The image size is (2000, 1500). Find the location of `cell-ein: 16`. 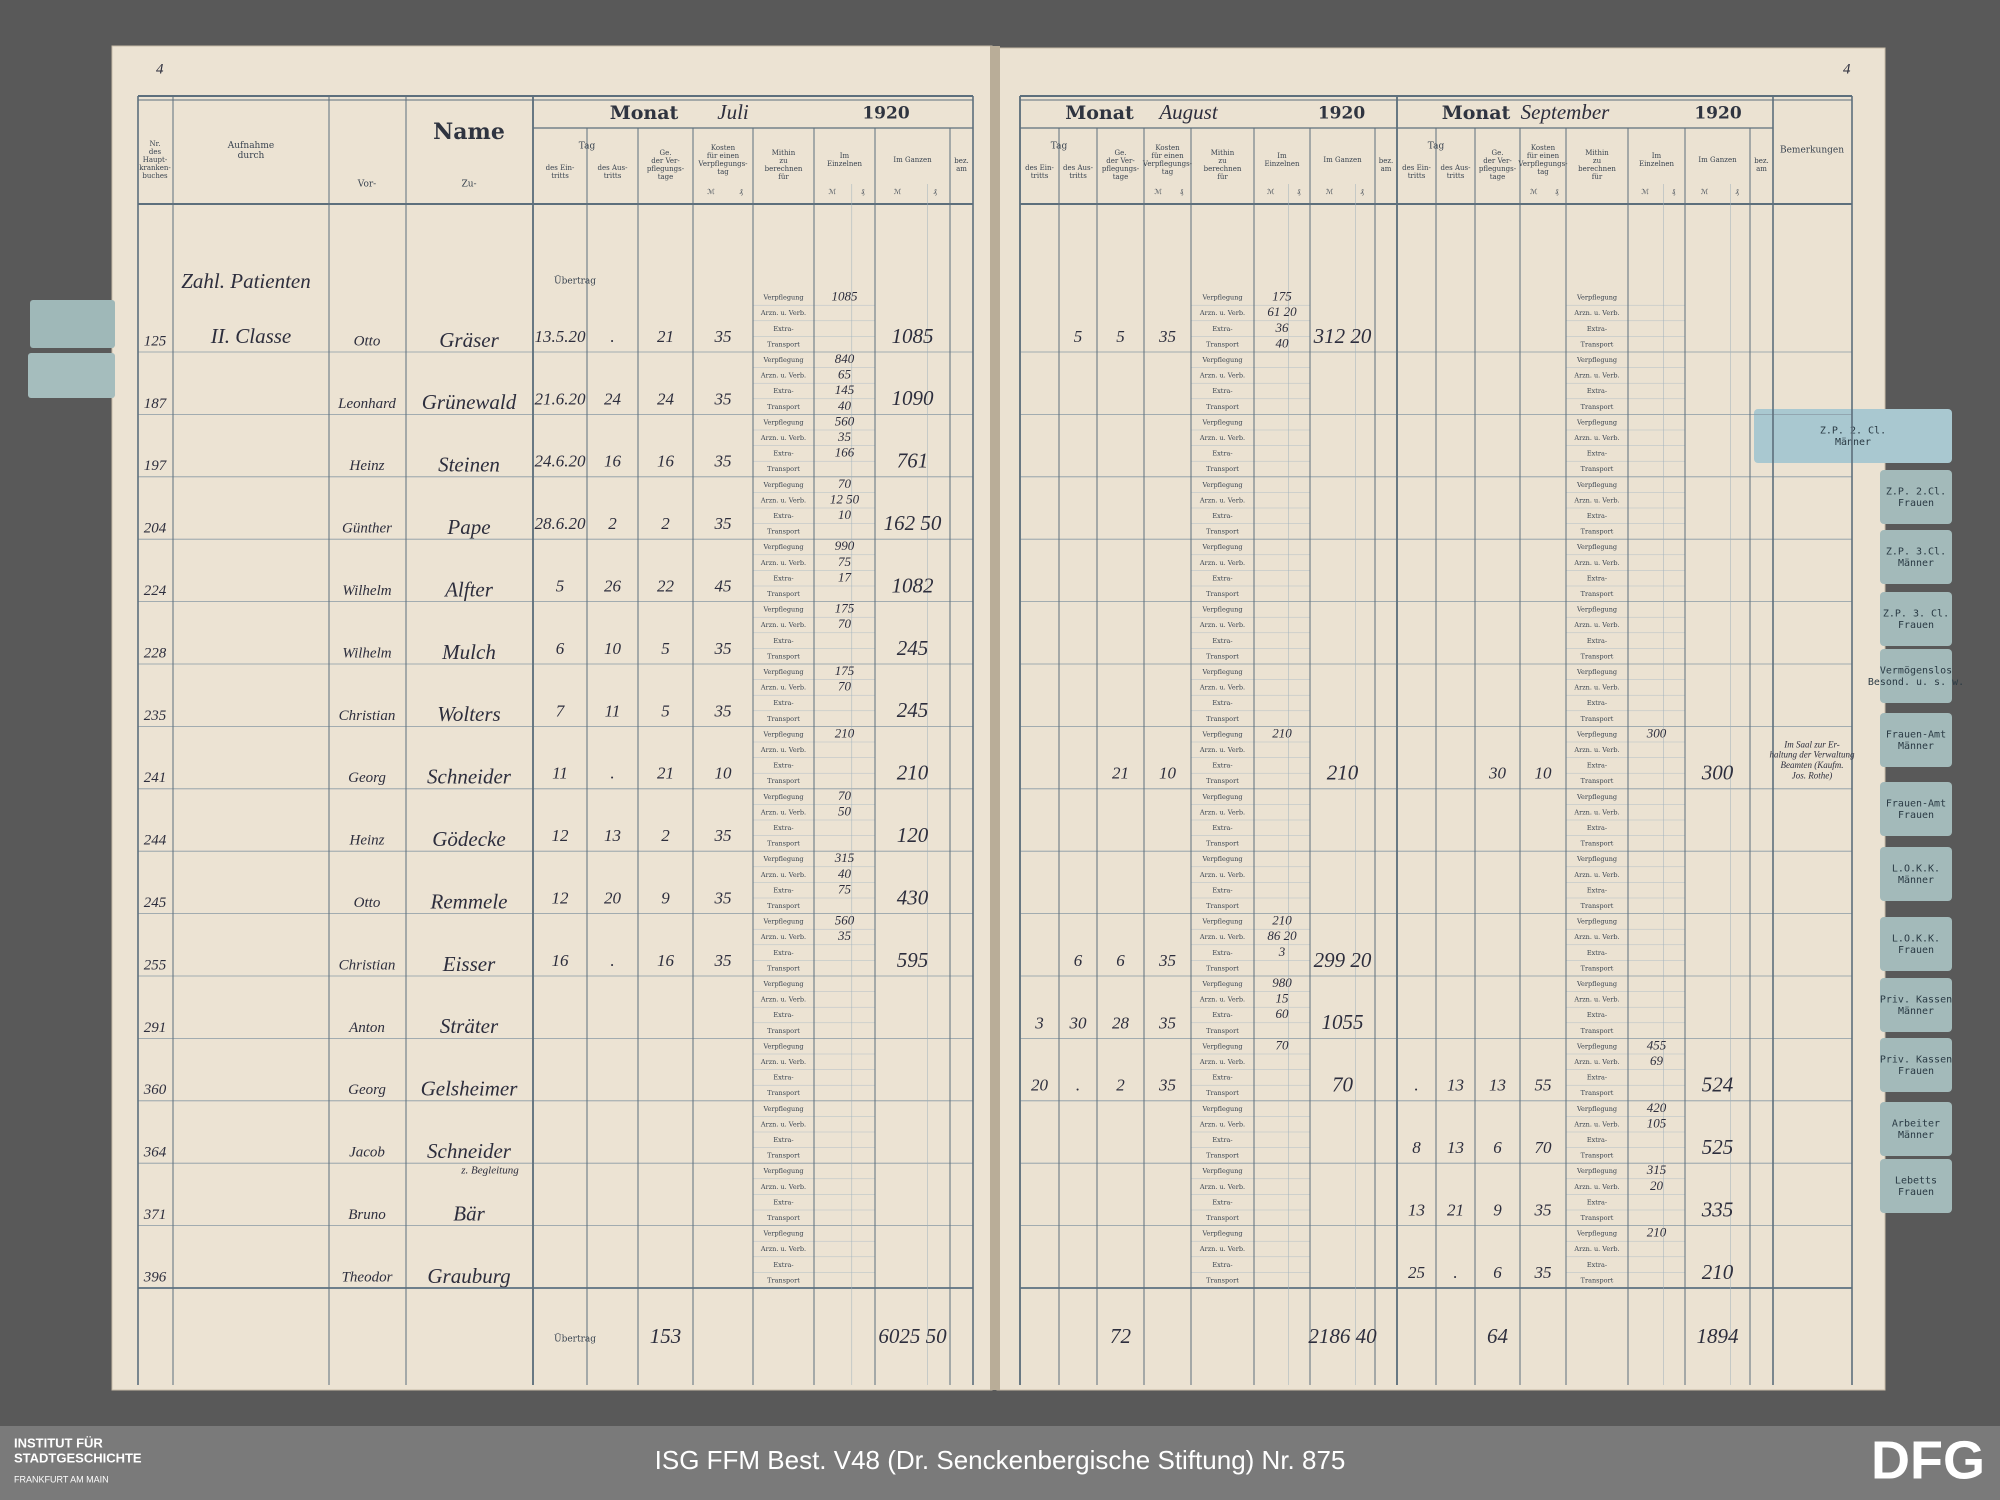

cell-ein: 16 is located at coordinates (561, 960).